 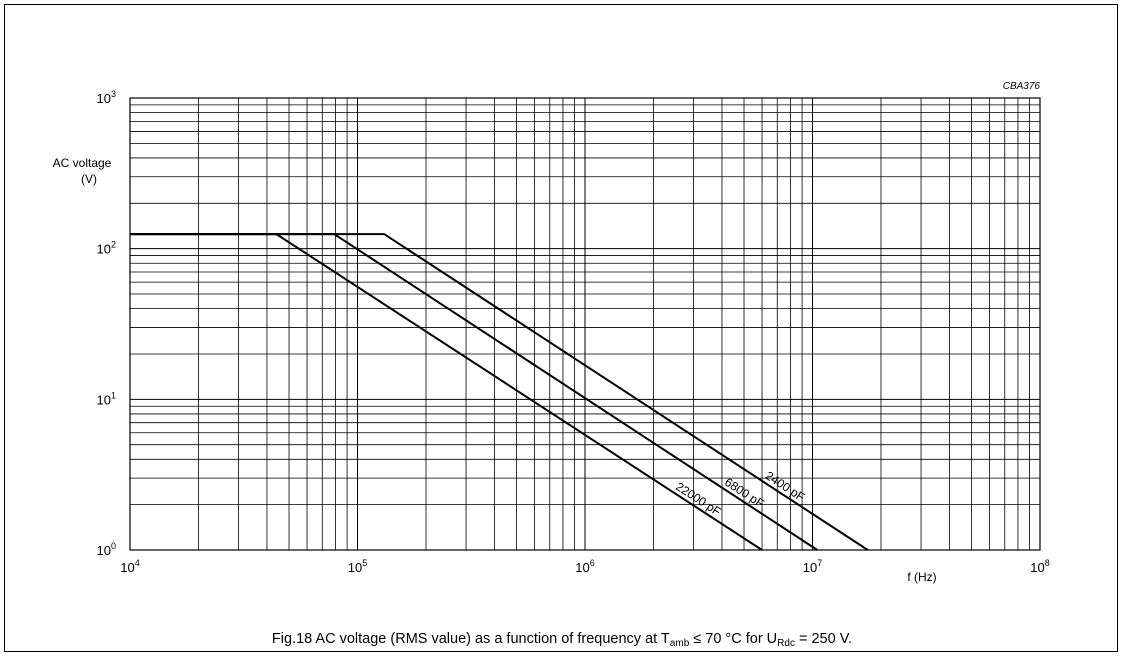 What do you see at coordinates (584, 566) in the screenshot?
I see `x-tick-label: 10⁶` at bounding box center [584, 566].